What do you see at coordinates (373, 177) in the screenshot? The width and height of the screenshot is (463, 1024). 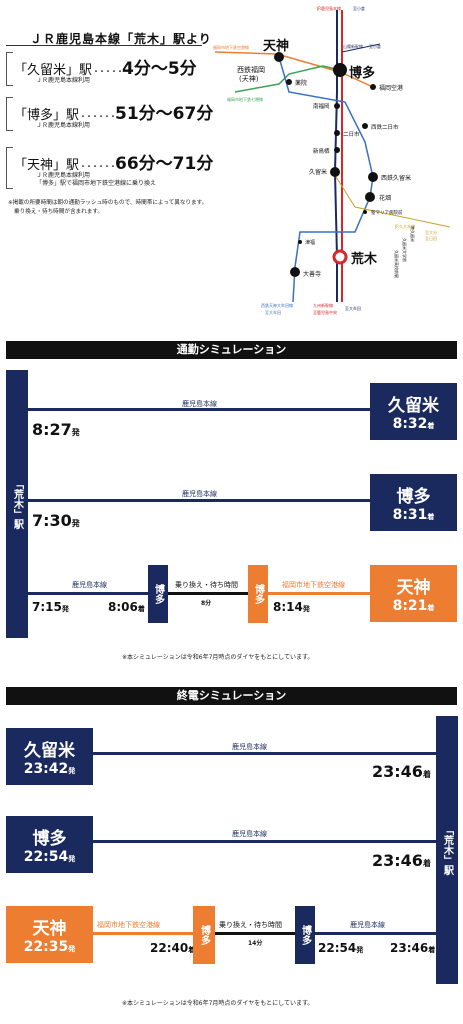 I see `map-station-n-kurume` at bounding box center [373, 177].